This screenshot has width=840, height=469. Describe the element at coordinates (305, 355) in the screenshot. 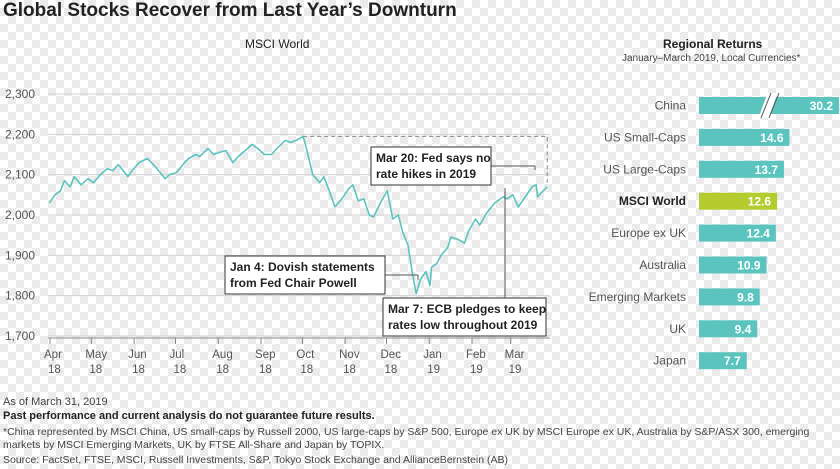

I see `x-tick-month: Oct` at that location.